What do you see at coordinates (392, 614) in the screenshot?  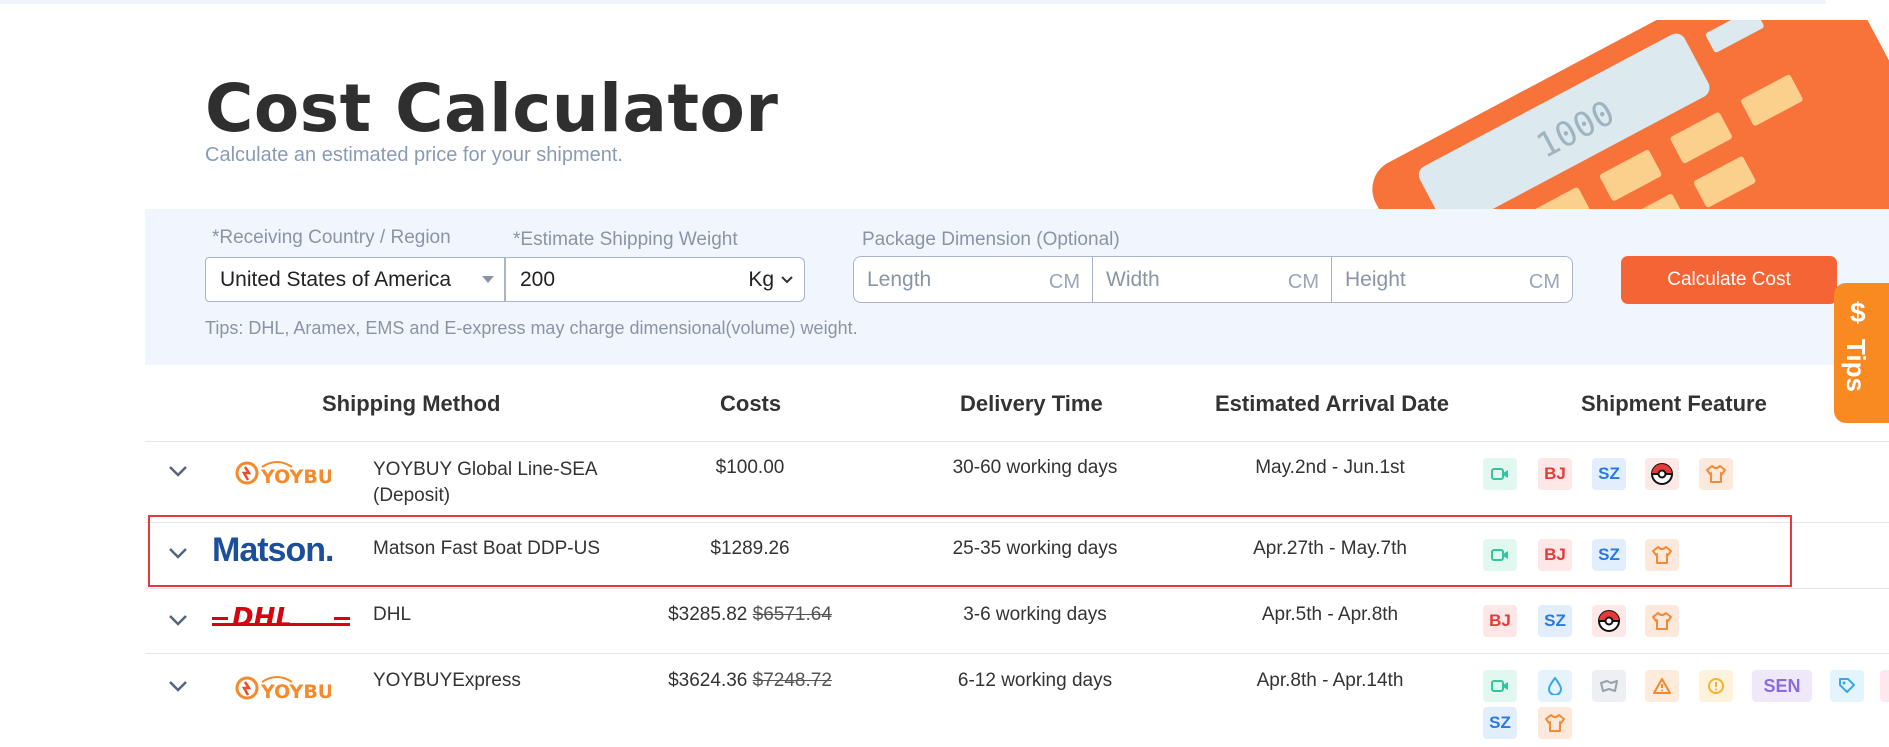 I see `method-name: DHL` at bounding box center [392, 614].